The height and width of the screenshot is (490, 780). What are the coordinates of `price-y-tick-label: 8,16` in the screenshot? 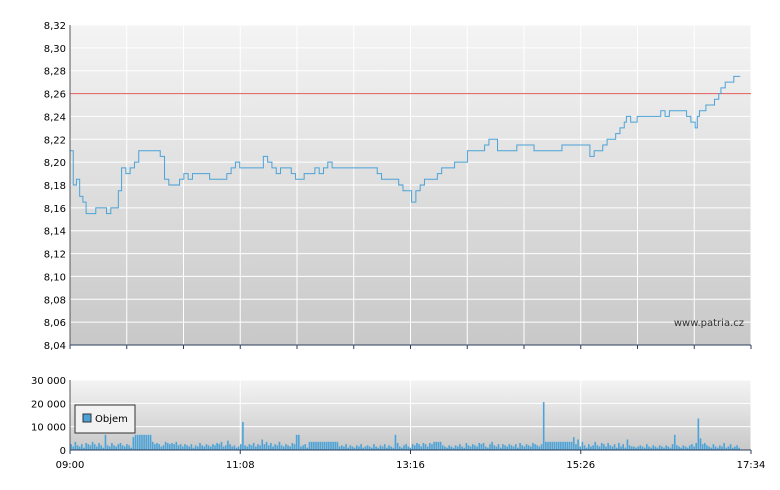 It's located at (55, 209).